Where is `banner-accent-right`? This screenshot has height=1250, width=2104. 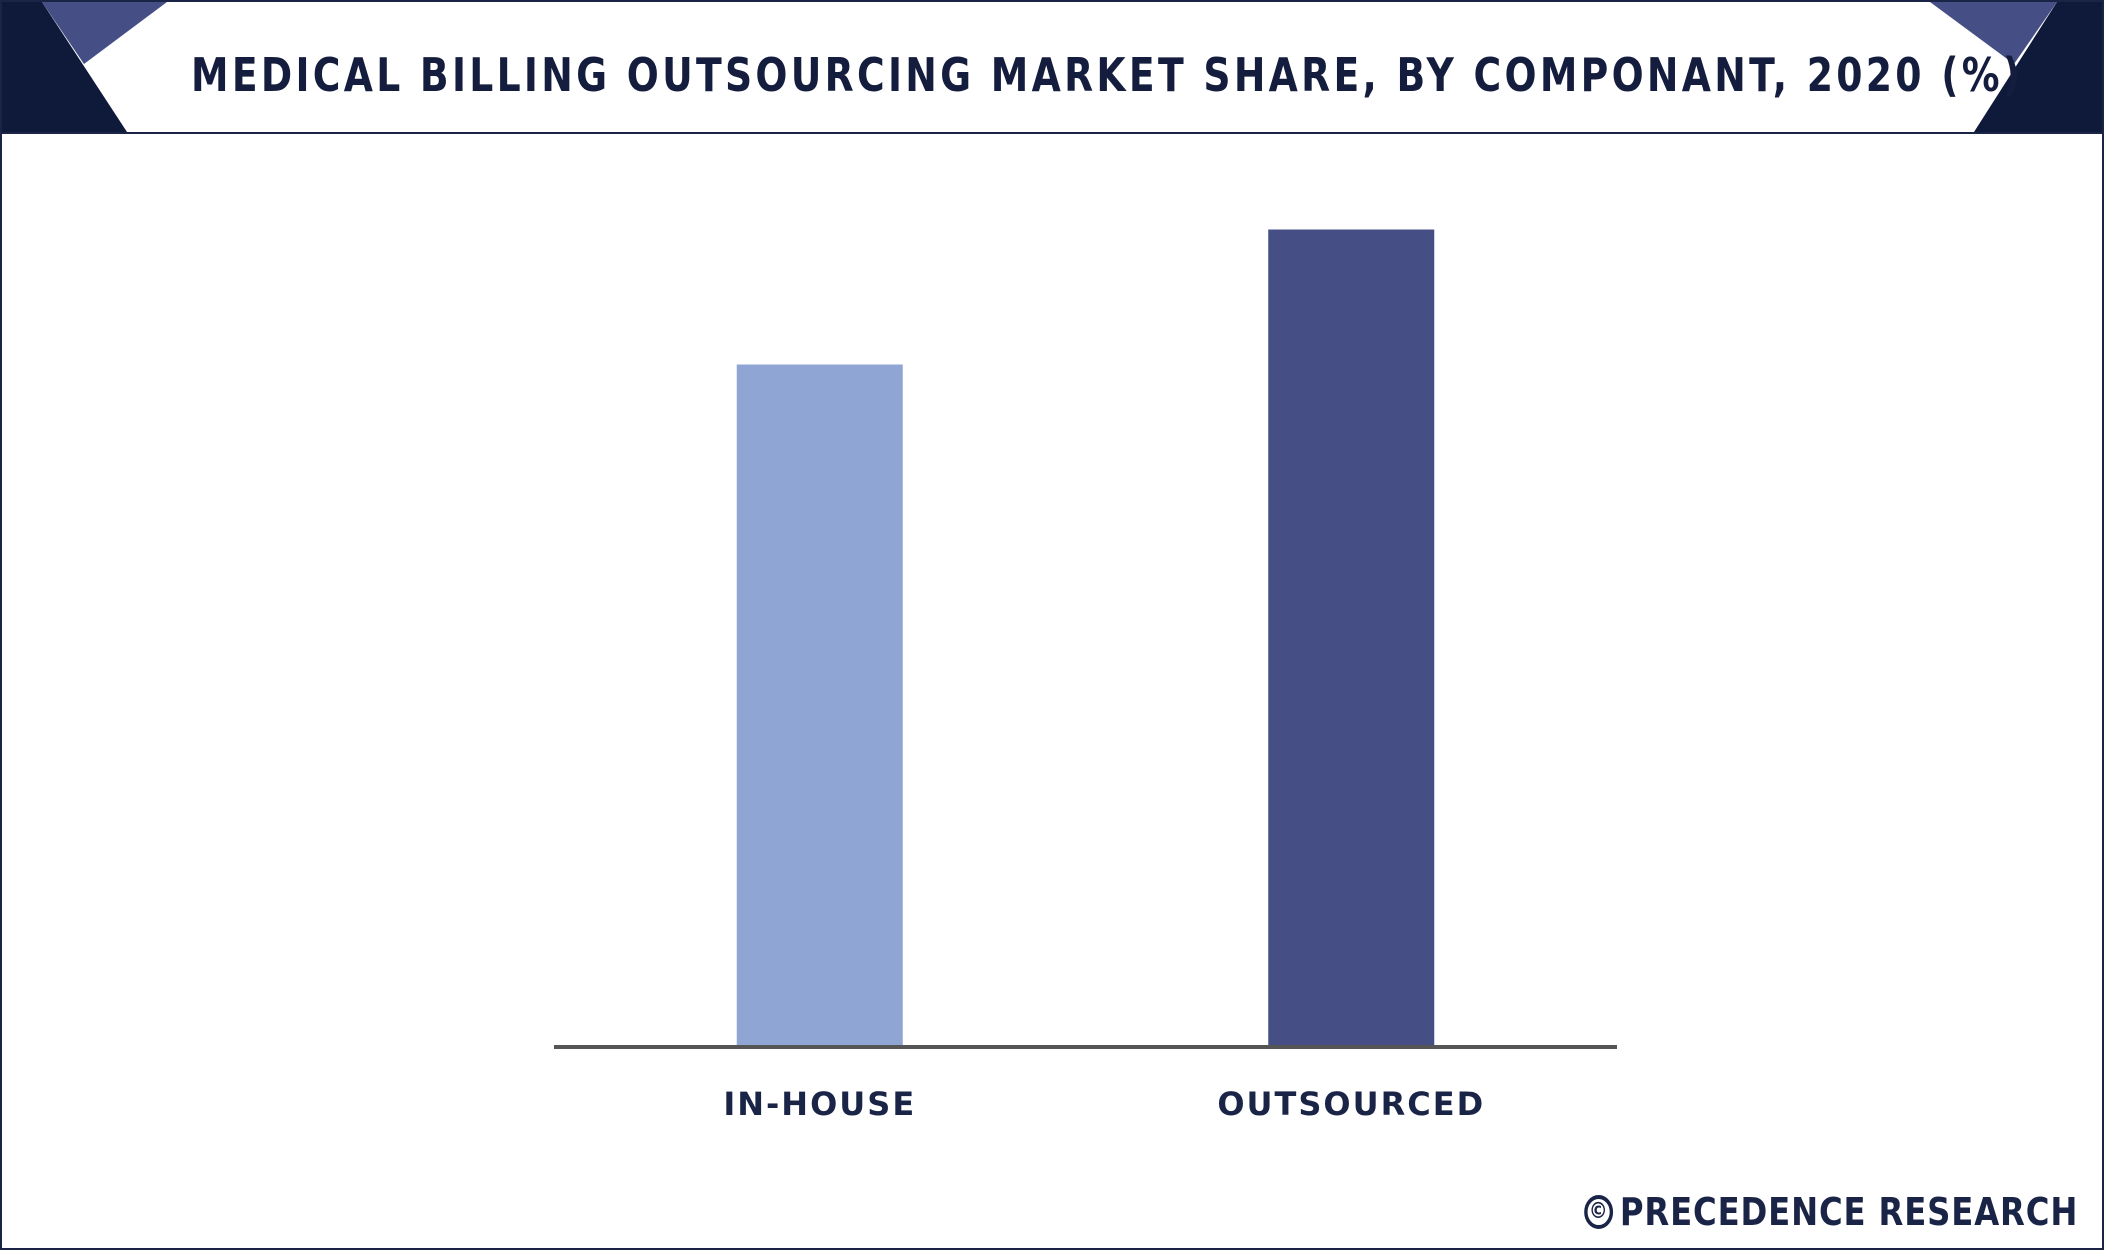
banner-accent-right is located at coordinates (1993, 33).